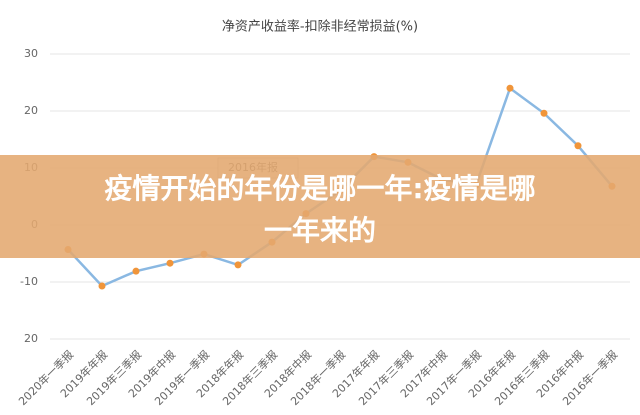 The height and width of the screenshot is (415, 640). What do you see at coordinates (31, 53) in the screenshot?
I see `y-tick-label: 30` at bounding box center [31, 53].